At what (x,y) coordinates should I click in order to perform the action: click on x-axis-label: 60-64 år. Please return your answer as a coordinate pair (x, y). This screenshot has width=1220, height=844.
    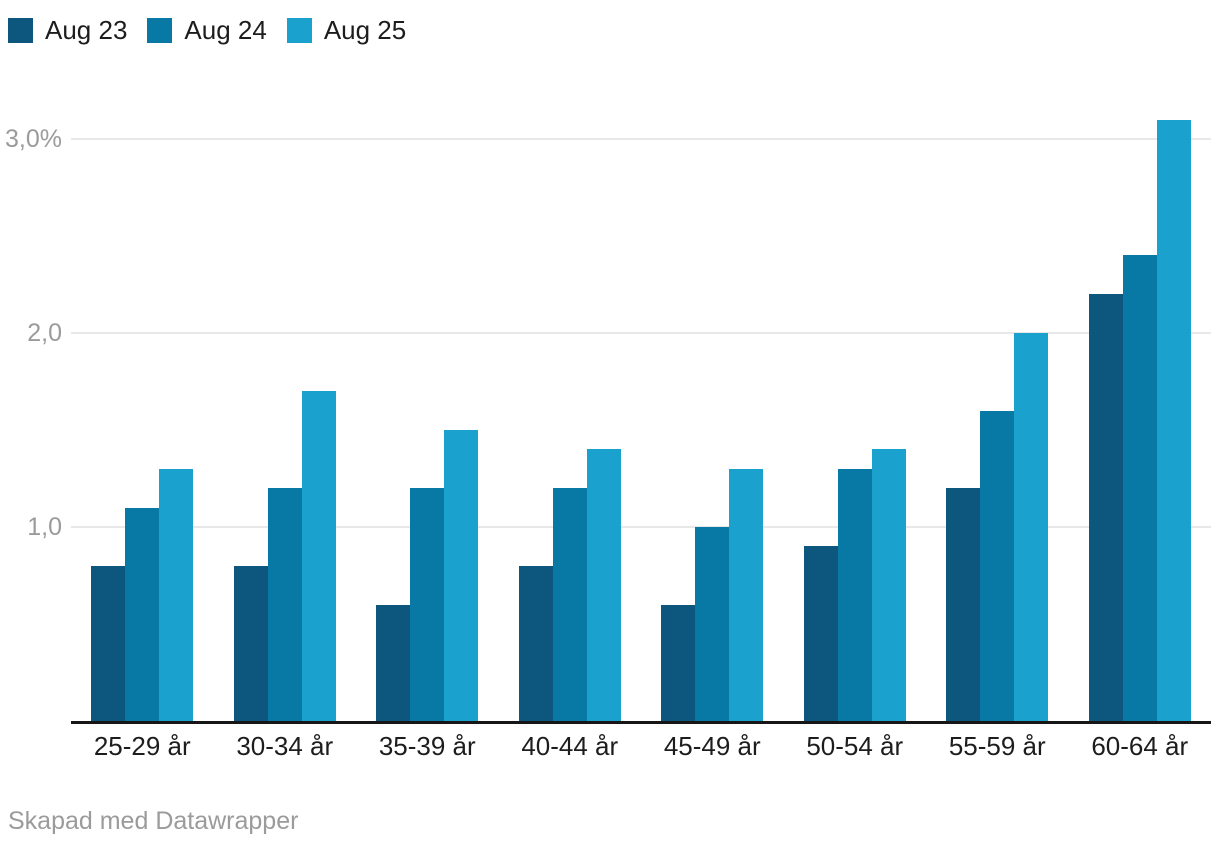
    Looking at the image, I should click on (1140, 746).